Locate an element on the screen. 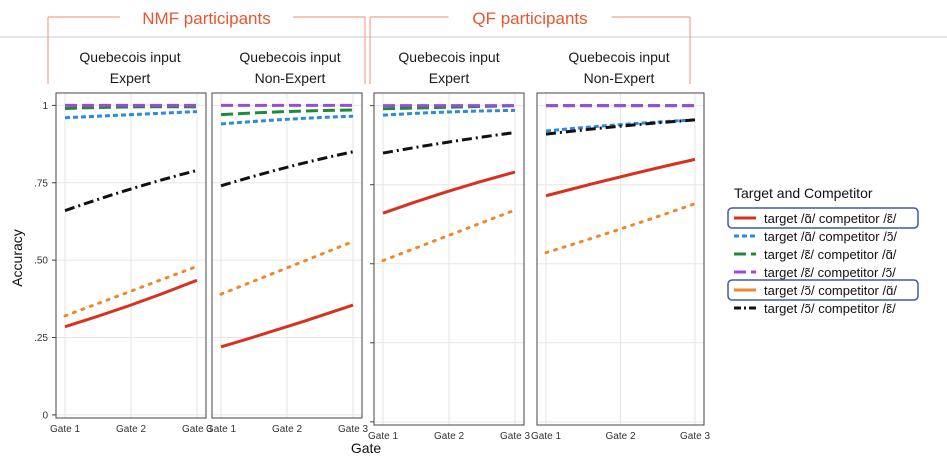 The width and height of the screenshot is (947, 459). legend-label: target /ɑ̃/ competitor /ɔ̃/ is located at coordinates (830, 236).